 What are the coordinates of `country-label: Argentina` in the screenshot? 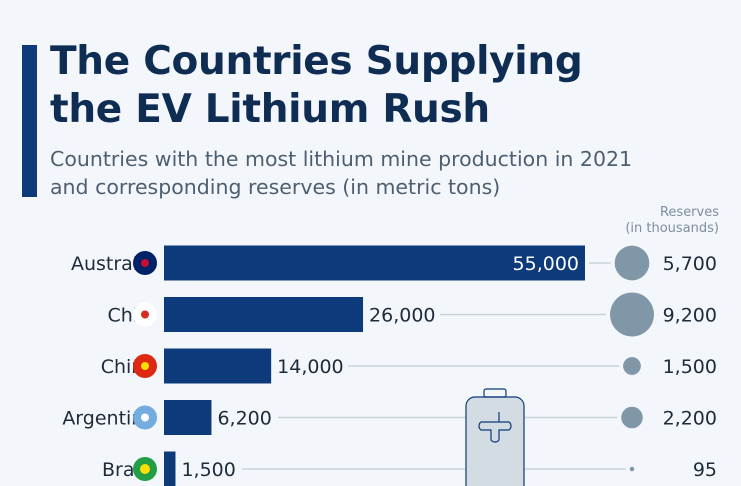 It's located at (108, 419).